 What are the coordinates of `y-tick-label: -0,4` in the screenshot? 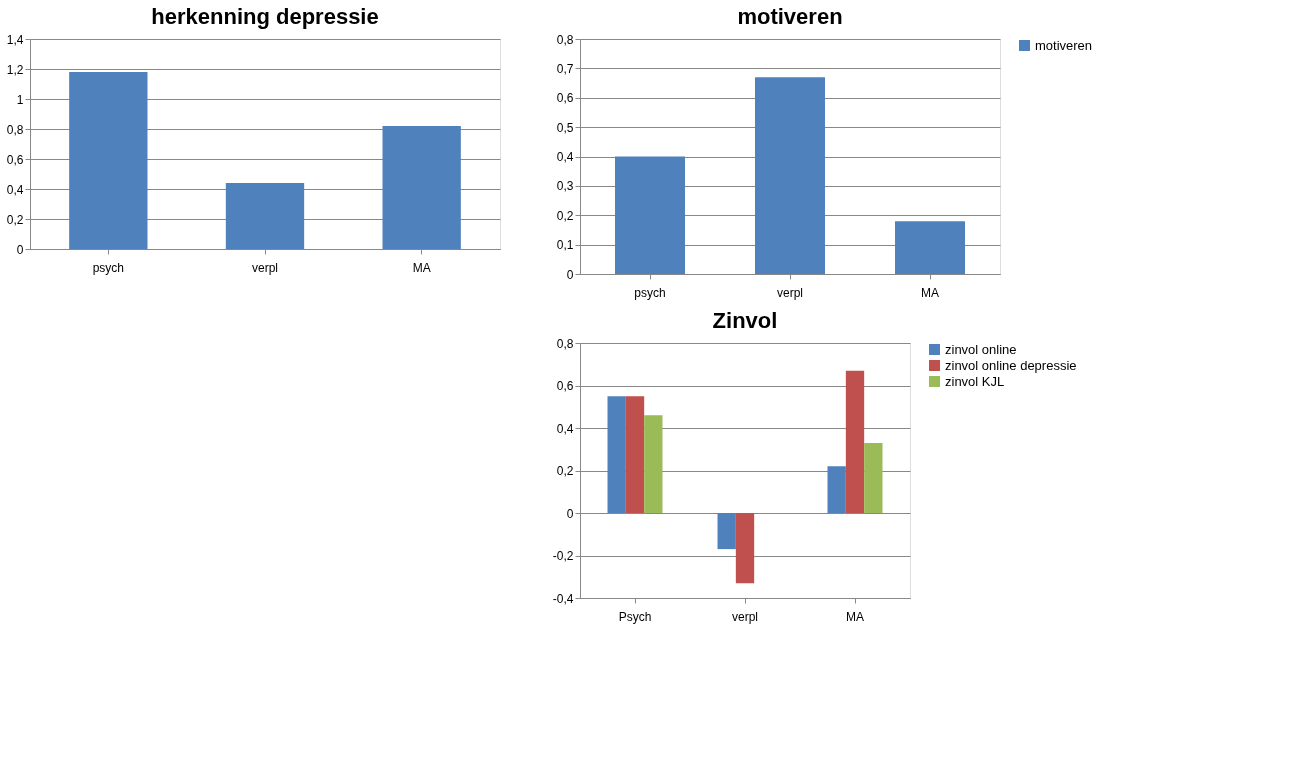 It's located at (563, 598).